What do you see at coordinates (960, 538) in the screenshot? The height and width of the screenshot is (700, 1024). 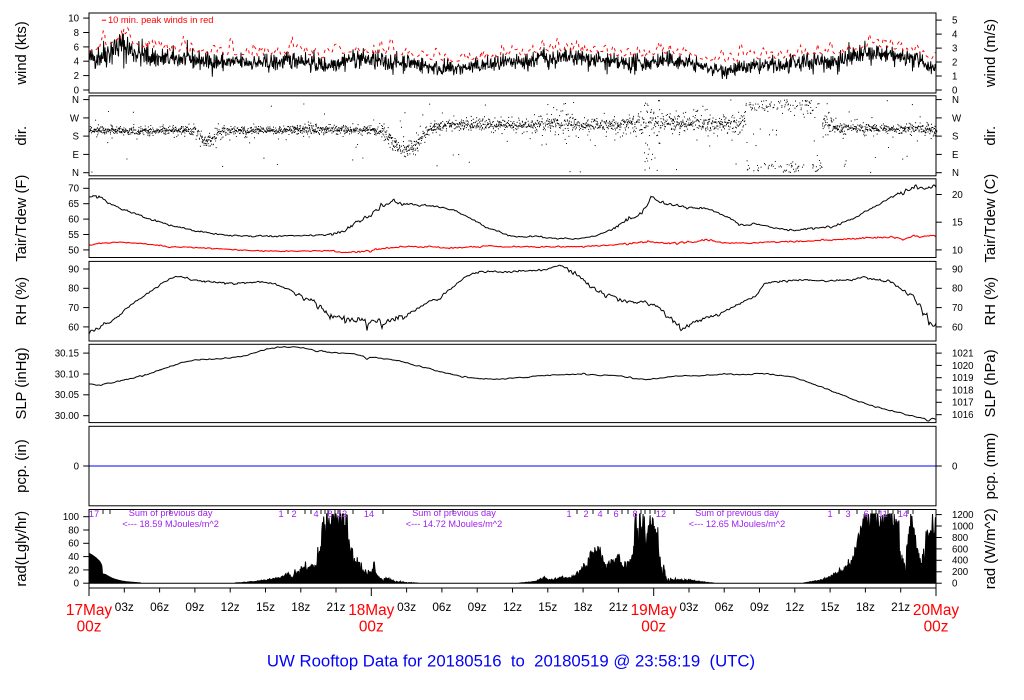 I see `svg-text: 800` at bounding box center [960, 538].